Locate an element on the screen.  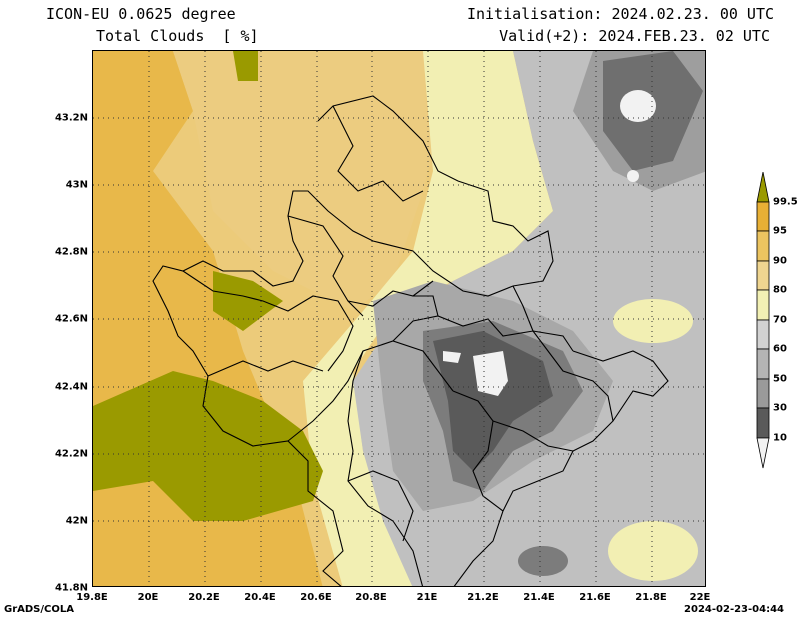
colorbar is located at coordinates (763, 320).